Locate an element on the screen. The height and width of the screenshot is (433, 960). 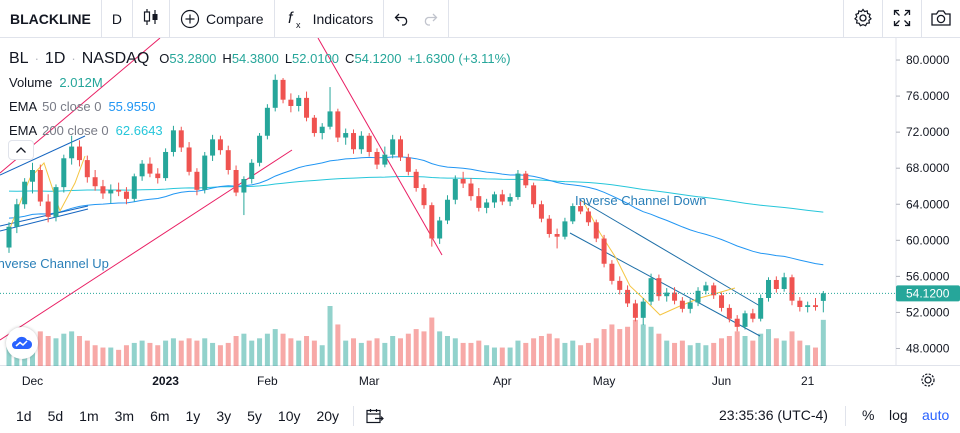
x-axis-label: Jun is located at coordinates (721, 381).